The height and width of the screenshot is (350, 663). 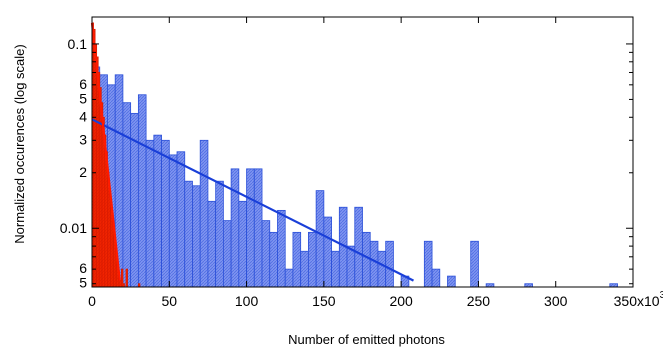 What do you see at coordinates (73, 228) in the screenshot?
I see `y-tick-label: 0.01` at bounding box center [73, 228].